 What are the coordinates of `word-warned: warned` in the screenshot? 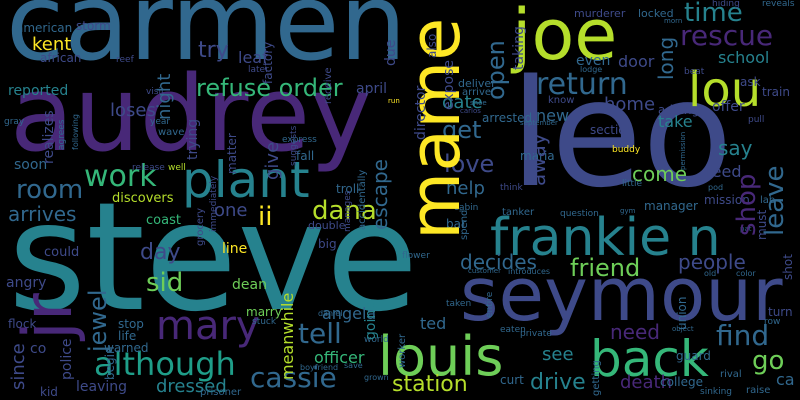 It's located at (126, 348).